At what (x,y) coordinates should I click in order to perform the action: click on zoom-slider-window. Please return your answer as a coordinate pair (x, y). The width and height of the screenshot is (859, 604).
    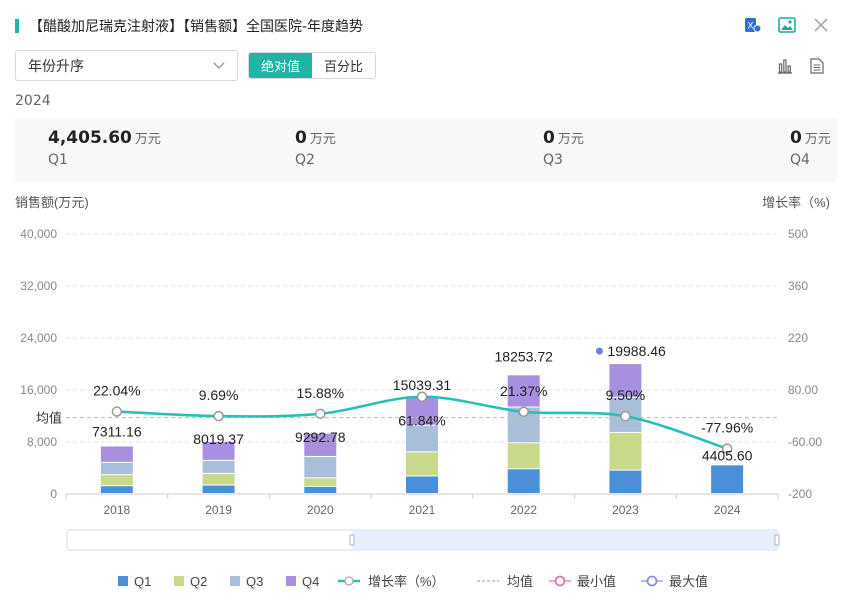
    Looking at the image, I should click on (565, 540).